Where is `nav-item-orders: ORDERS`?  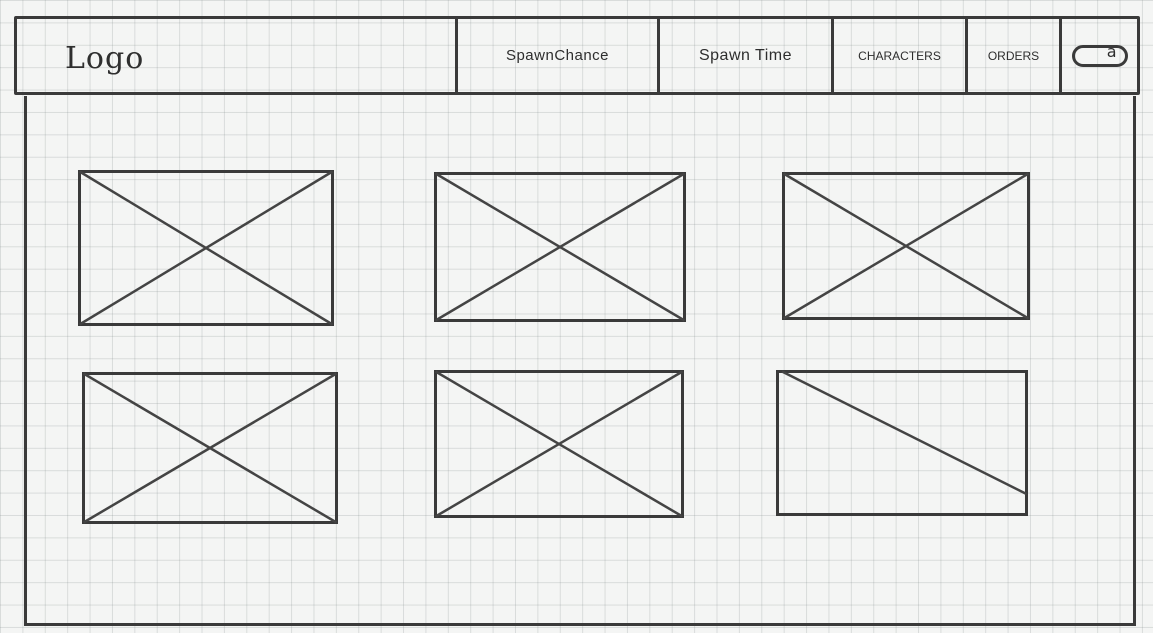
nav-item-orders: ORDERS is located at coordinates (1012, 55).